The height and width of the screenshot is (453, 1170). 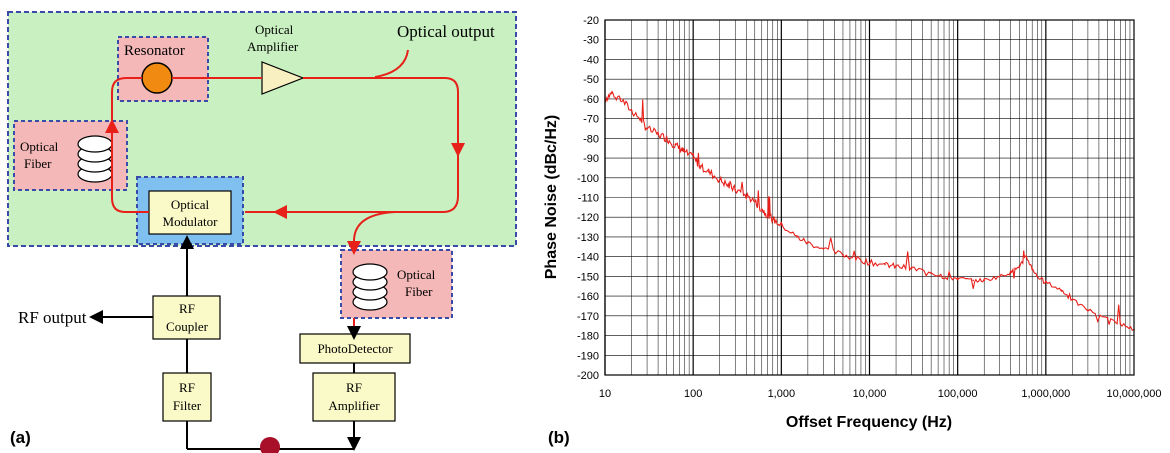 What do you see at coordinates (354, 397) in the screenshot?
I see `rf-amplifier-box` at bounding box center [354, 397].